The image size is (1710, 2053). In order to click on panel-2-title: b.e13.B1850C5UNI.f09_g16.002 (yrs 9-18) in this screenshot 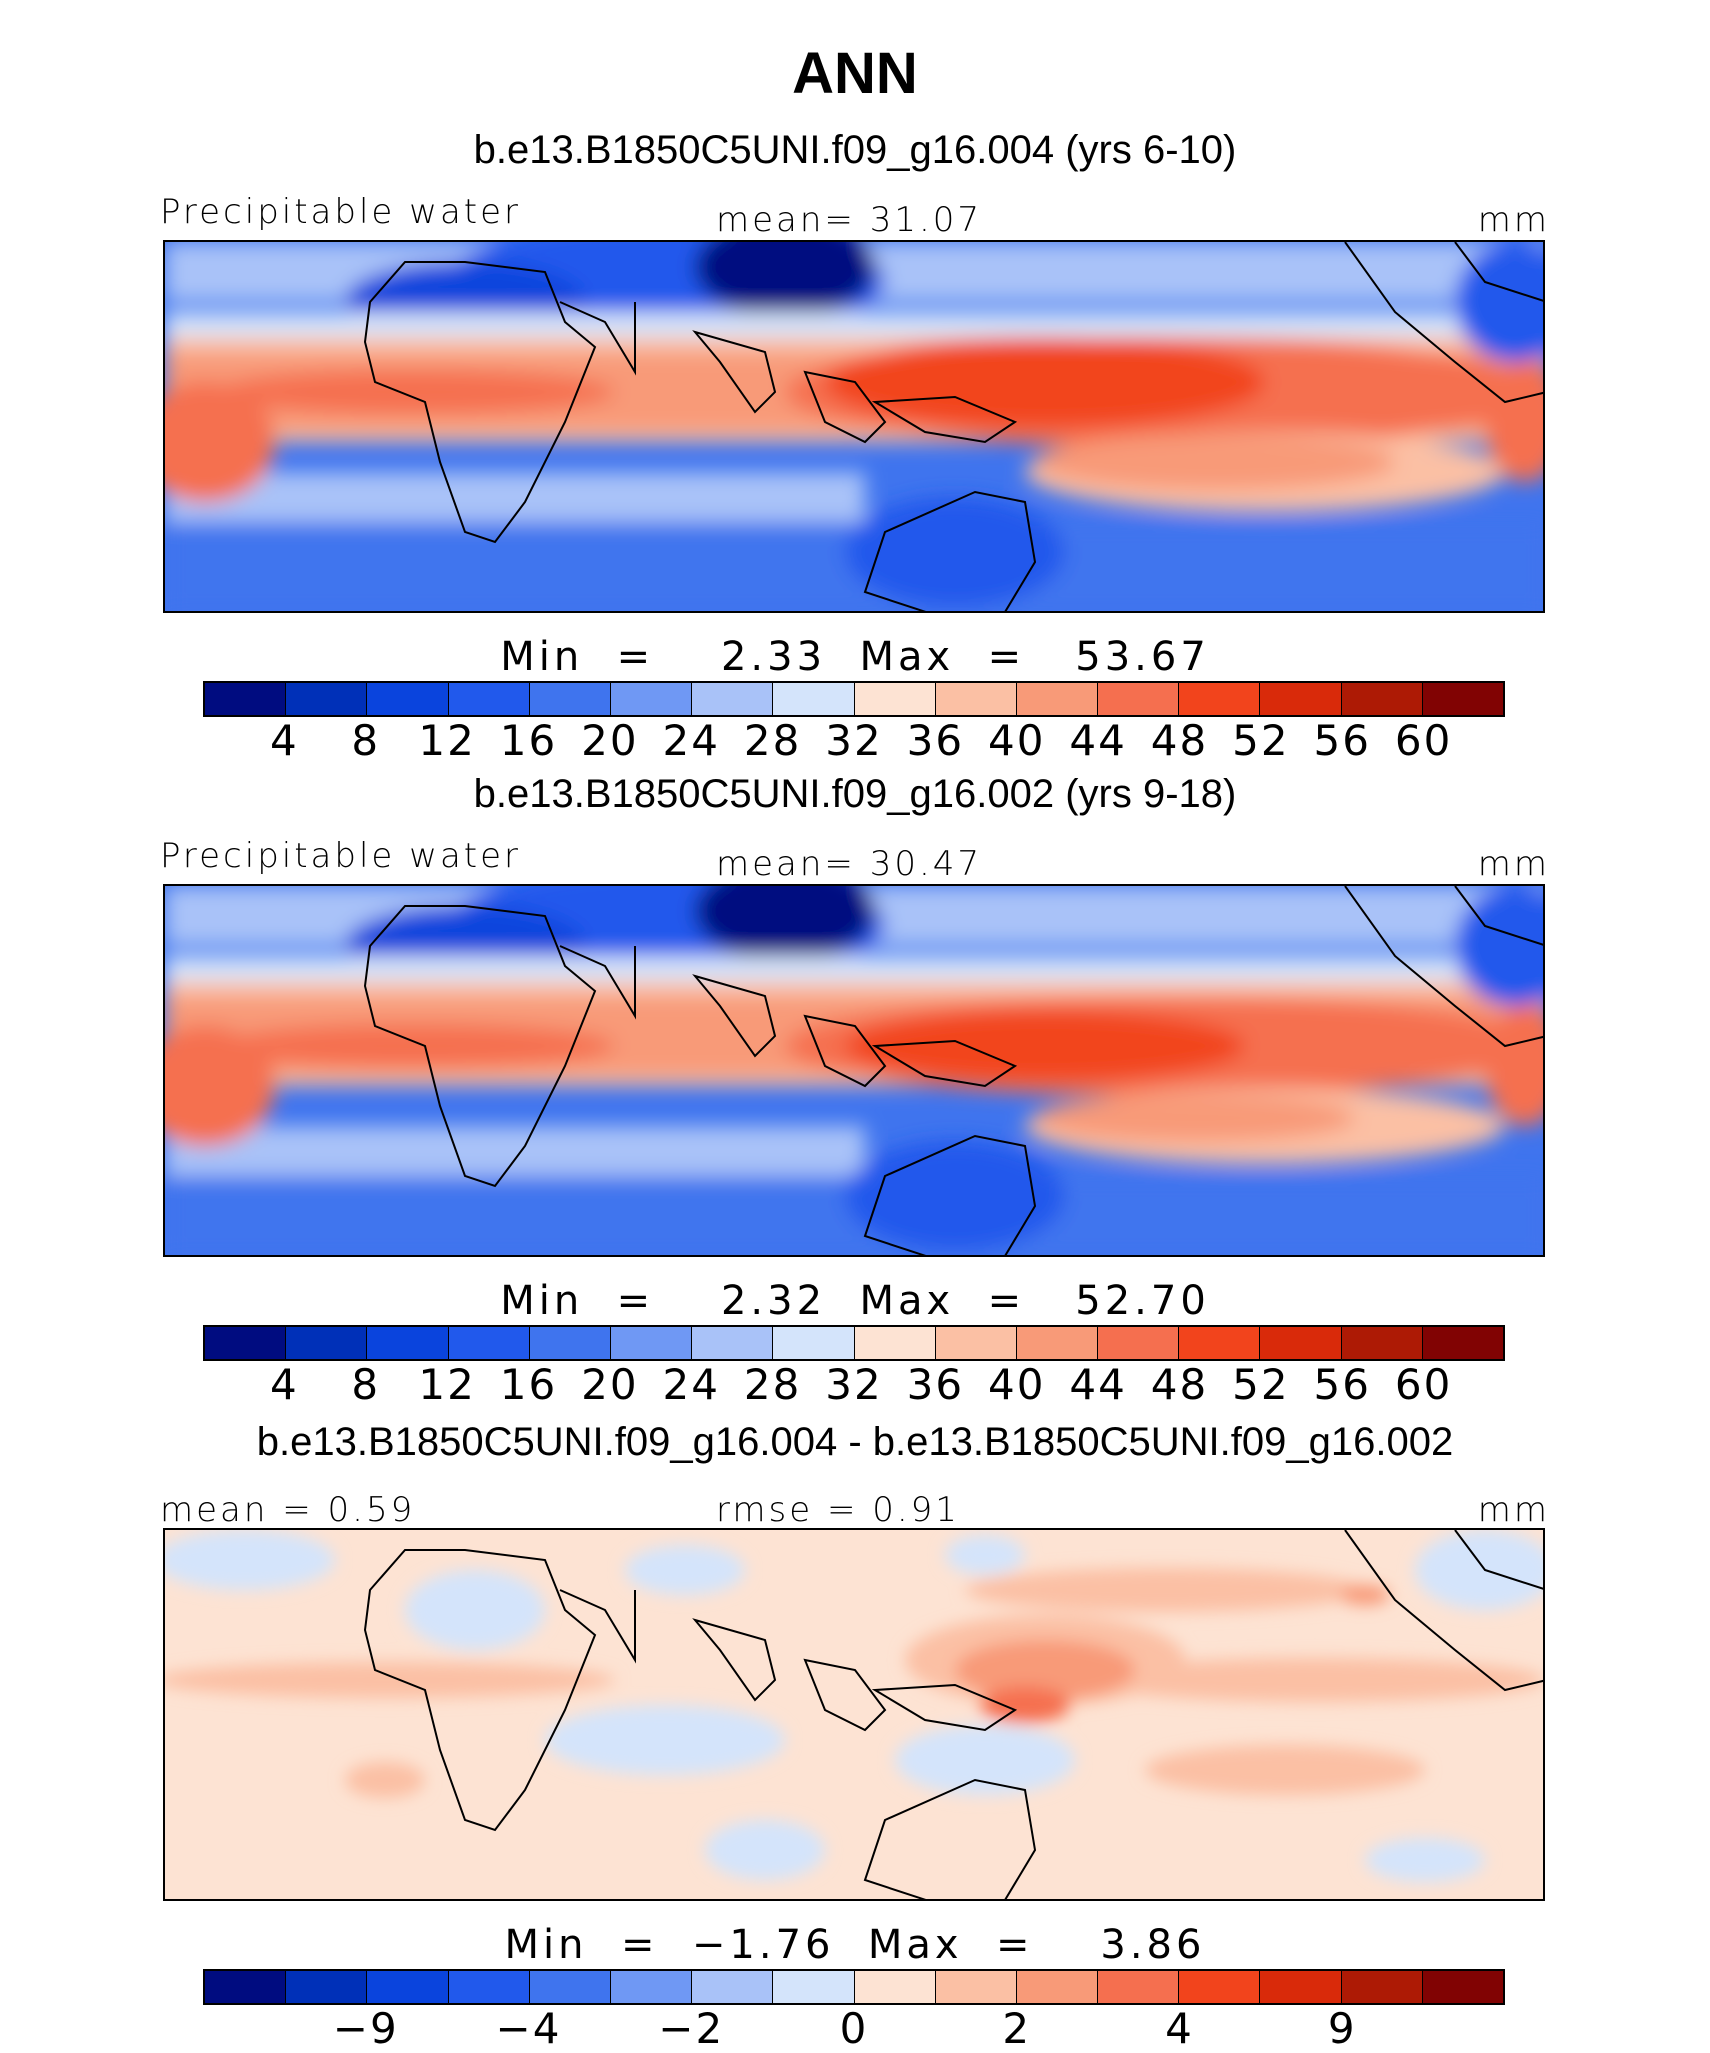, I will do `click(855, 794)`.